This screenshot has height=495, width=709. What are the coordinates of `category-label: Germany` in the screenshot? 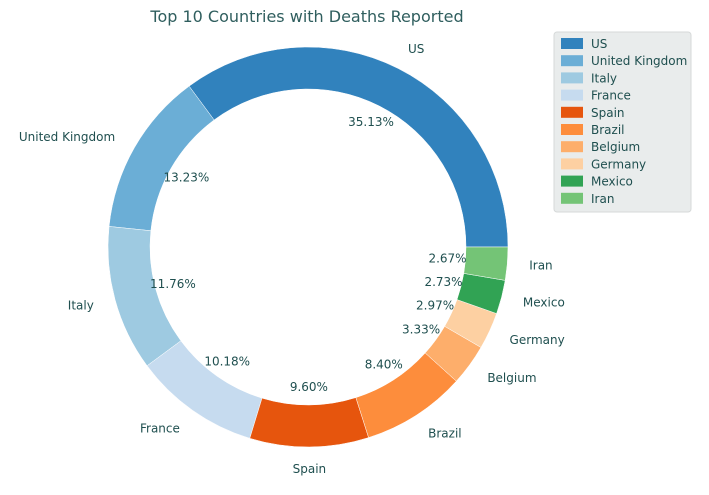 It's located at (537, 340).